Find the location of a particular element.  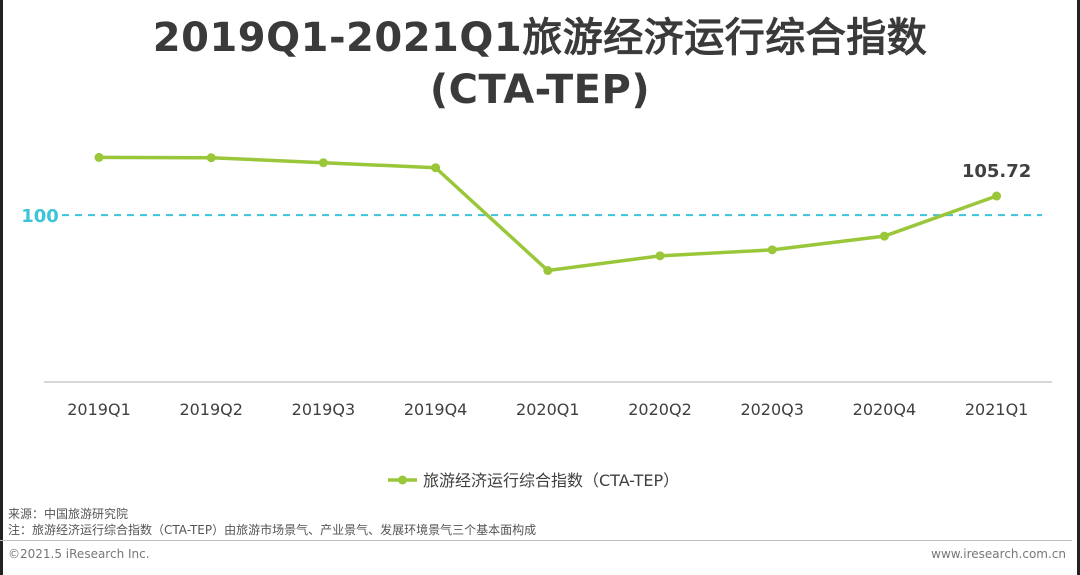

x-tick-label: 2019Q4 is located at coordinates (436, 409).